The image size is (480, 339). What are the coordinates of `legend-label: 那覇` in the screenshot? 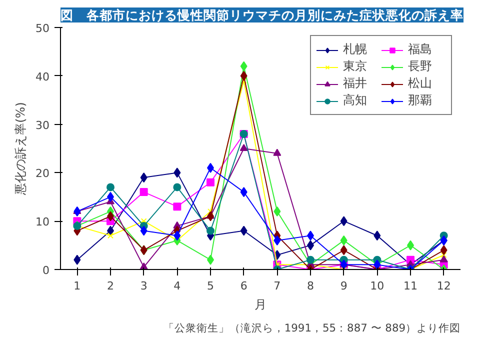 It's located at (420, 100).